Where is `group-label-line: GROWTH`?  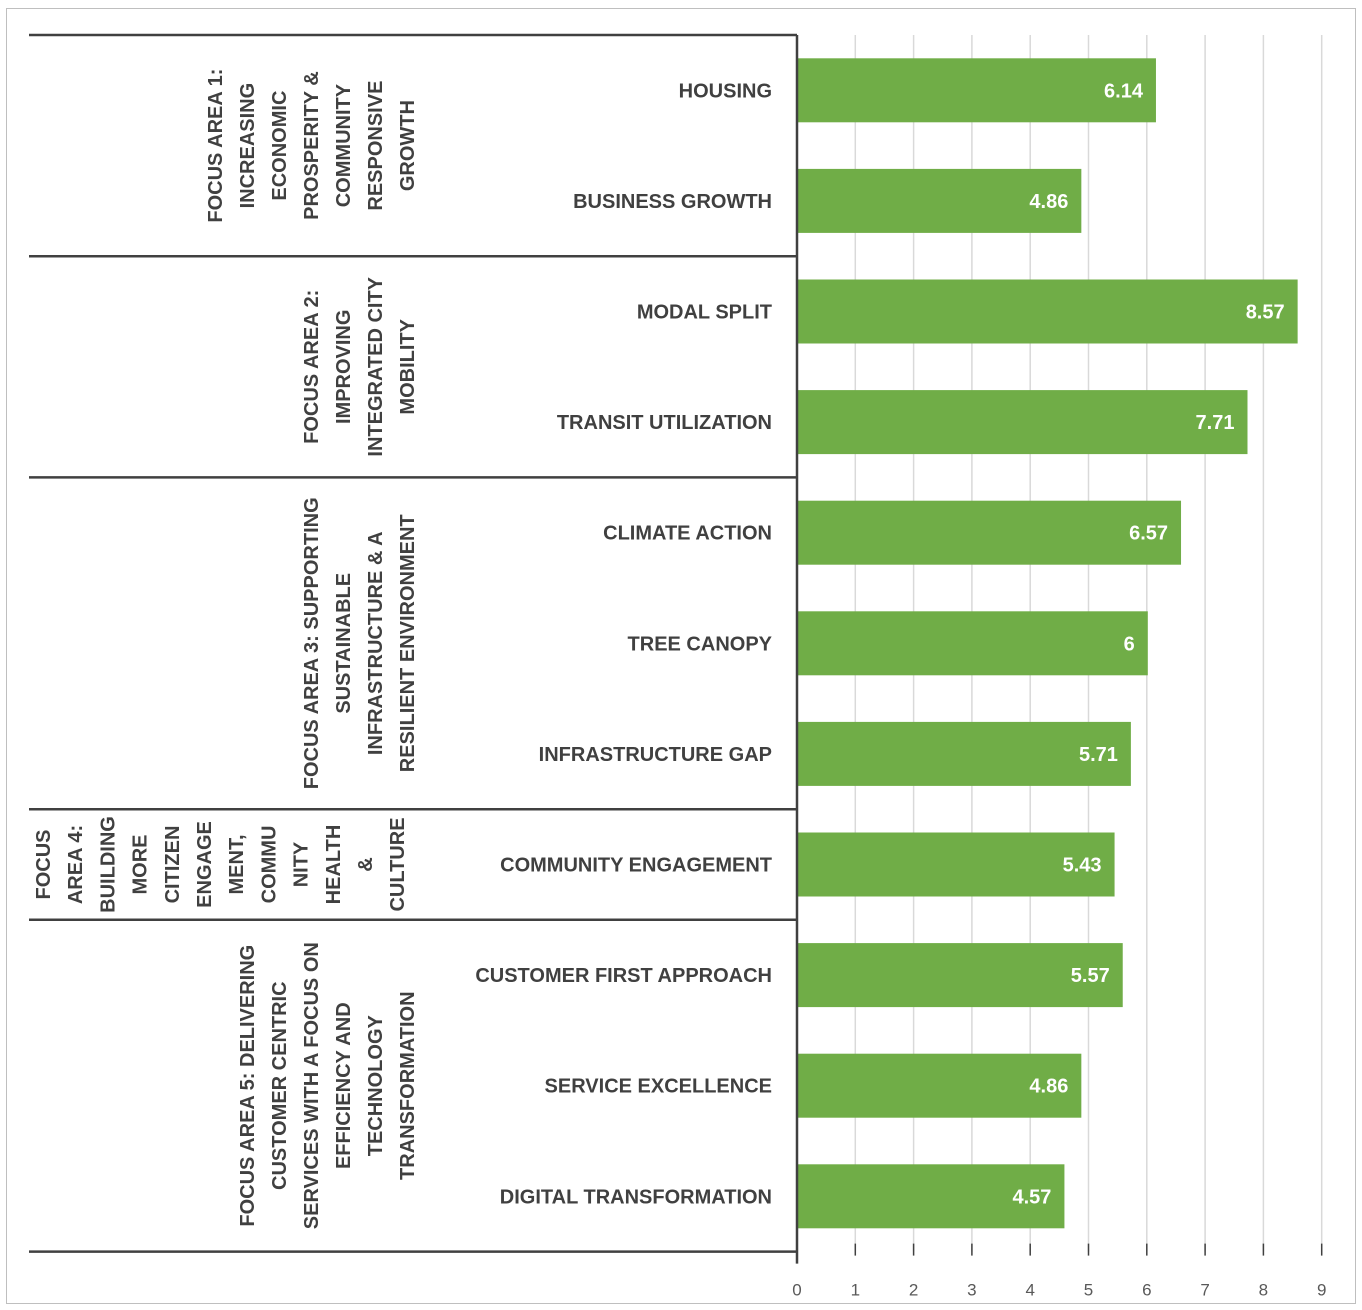 group-label-line: GROWTH is located at coordinates (408, 145).